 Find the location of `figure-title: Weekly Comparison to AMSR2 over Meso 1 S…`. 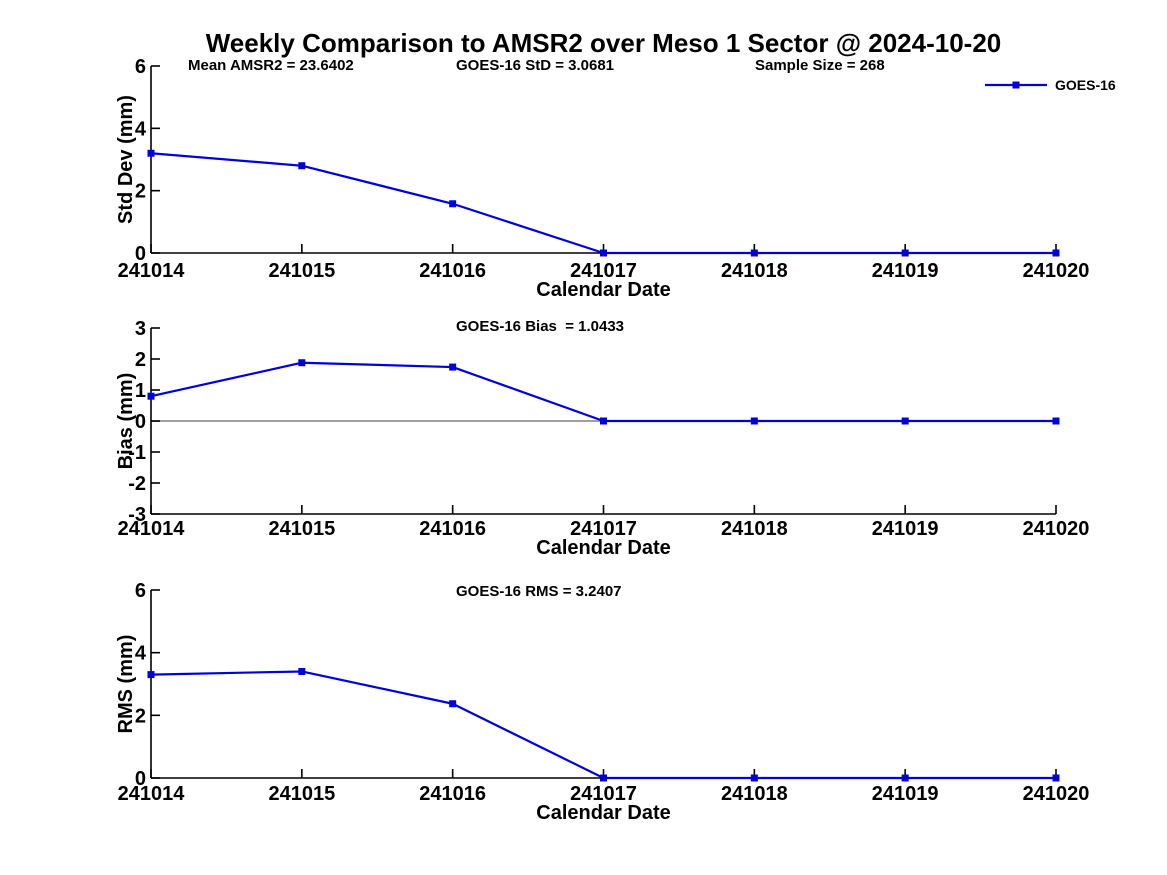

figure-title: Weekly Comparison to AMSR2 over Meso 1 S… is located at coordinates (603, 43).